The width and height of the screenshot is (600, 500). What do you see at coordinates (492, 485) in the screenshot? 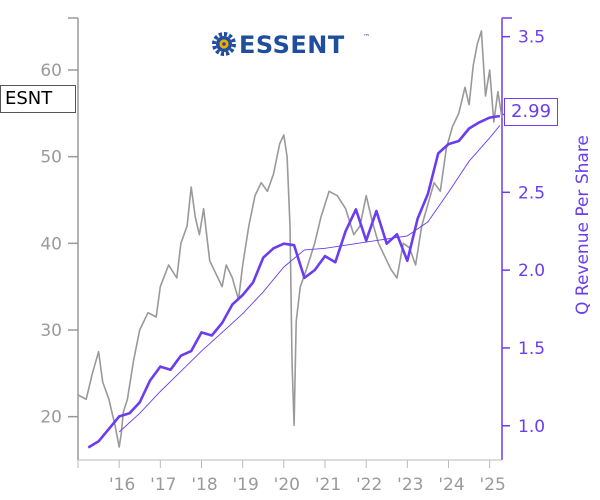
I see `x-tick-label: '25` at bounding box center [492, 485].